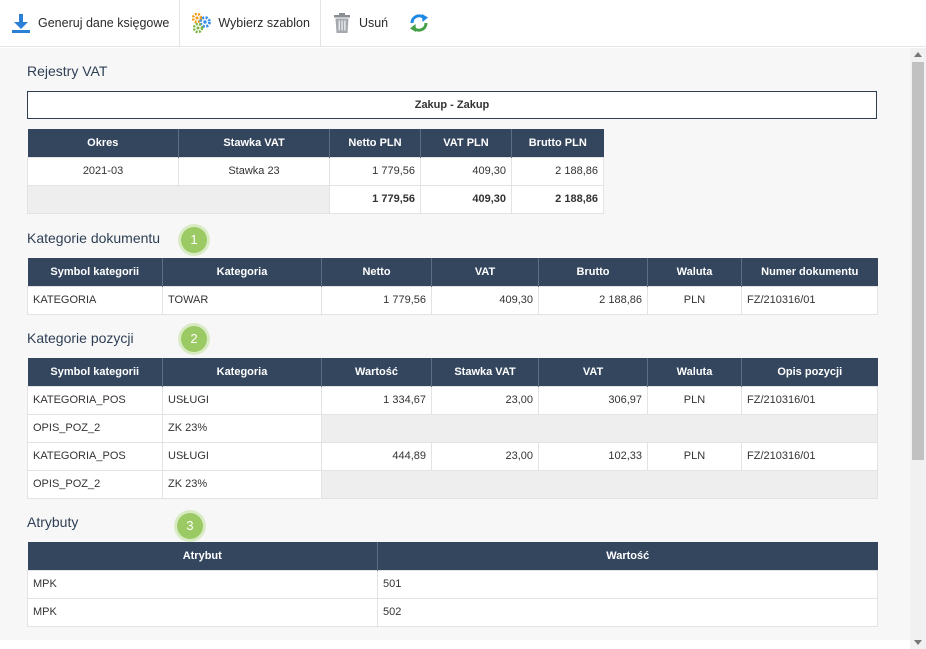 This screenshot has width=926, height=649. I want to click on vat-cell: 102,33, so click(593, 456).